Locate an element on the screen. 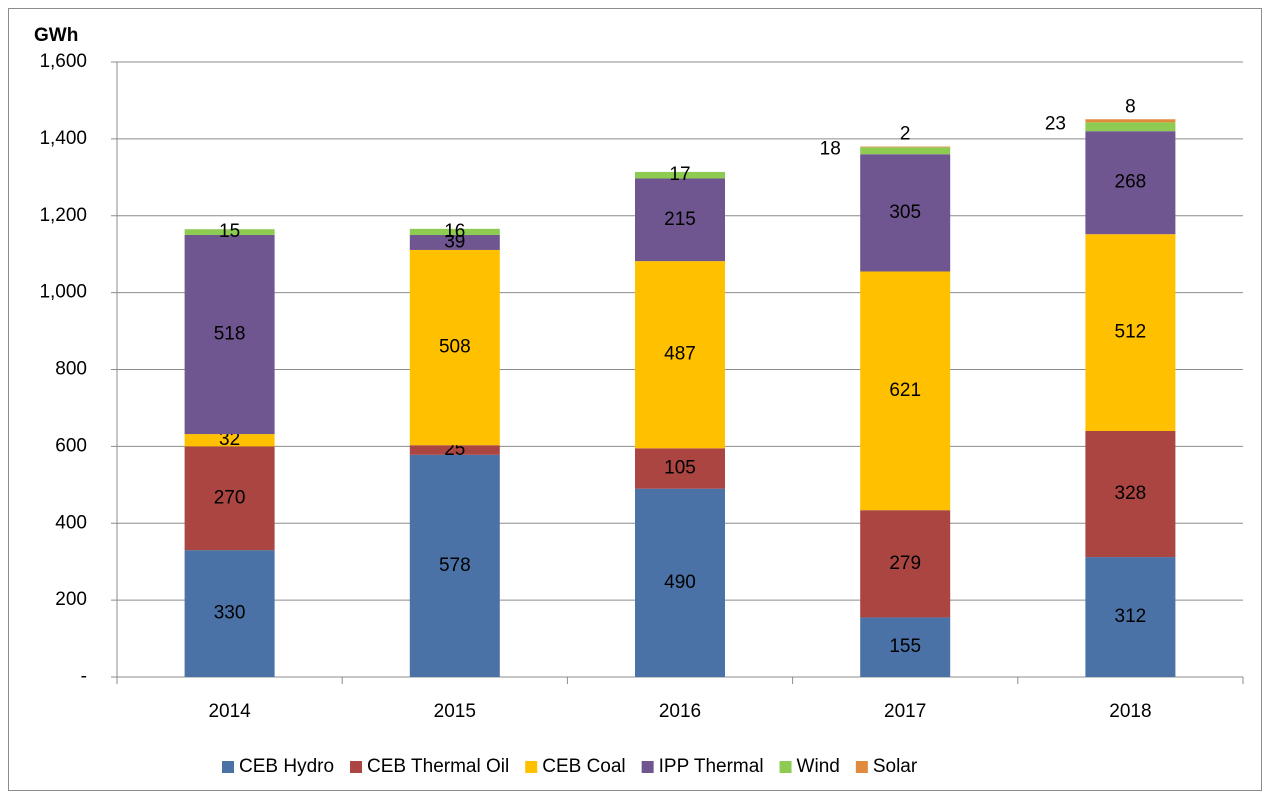 Image resolution: width=1270 pixels, height=799 pixels. data-label: 16 is located at coordinates (454, 231).